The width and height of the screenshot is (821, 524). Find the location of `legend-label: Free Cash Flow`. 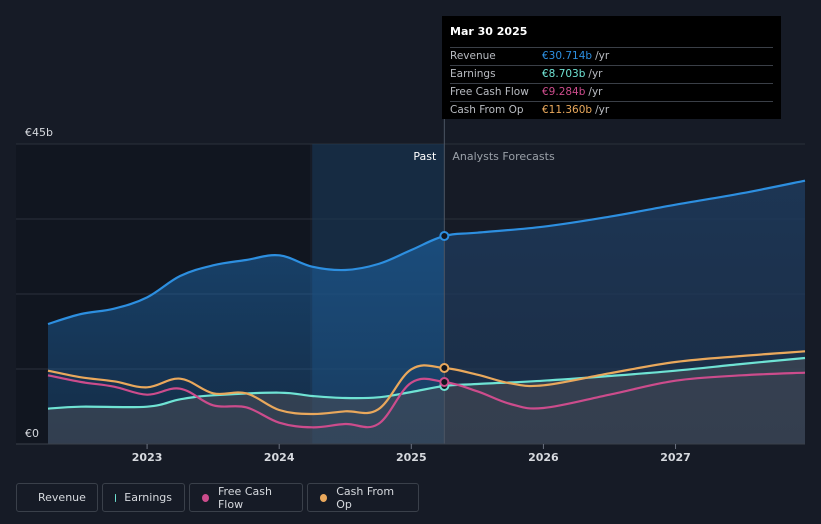

legend-label: Free Cash Flow is located at coordinates (244, 497).